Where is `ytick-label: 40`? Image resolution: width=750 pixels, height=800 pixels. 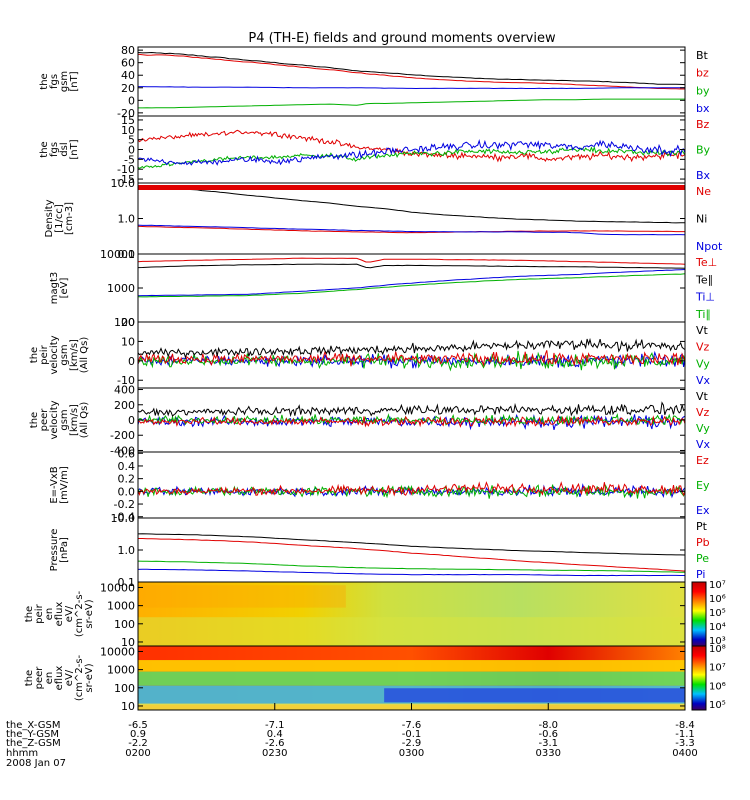
ytick-label: 40 is located at coordinates (128, 75).